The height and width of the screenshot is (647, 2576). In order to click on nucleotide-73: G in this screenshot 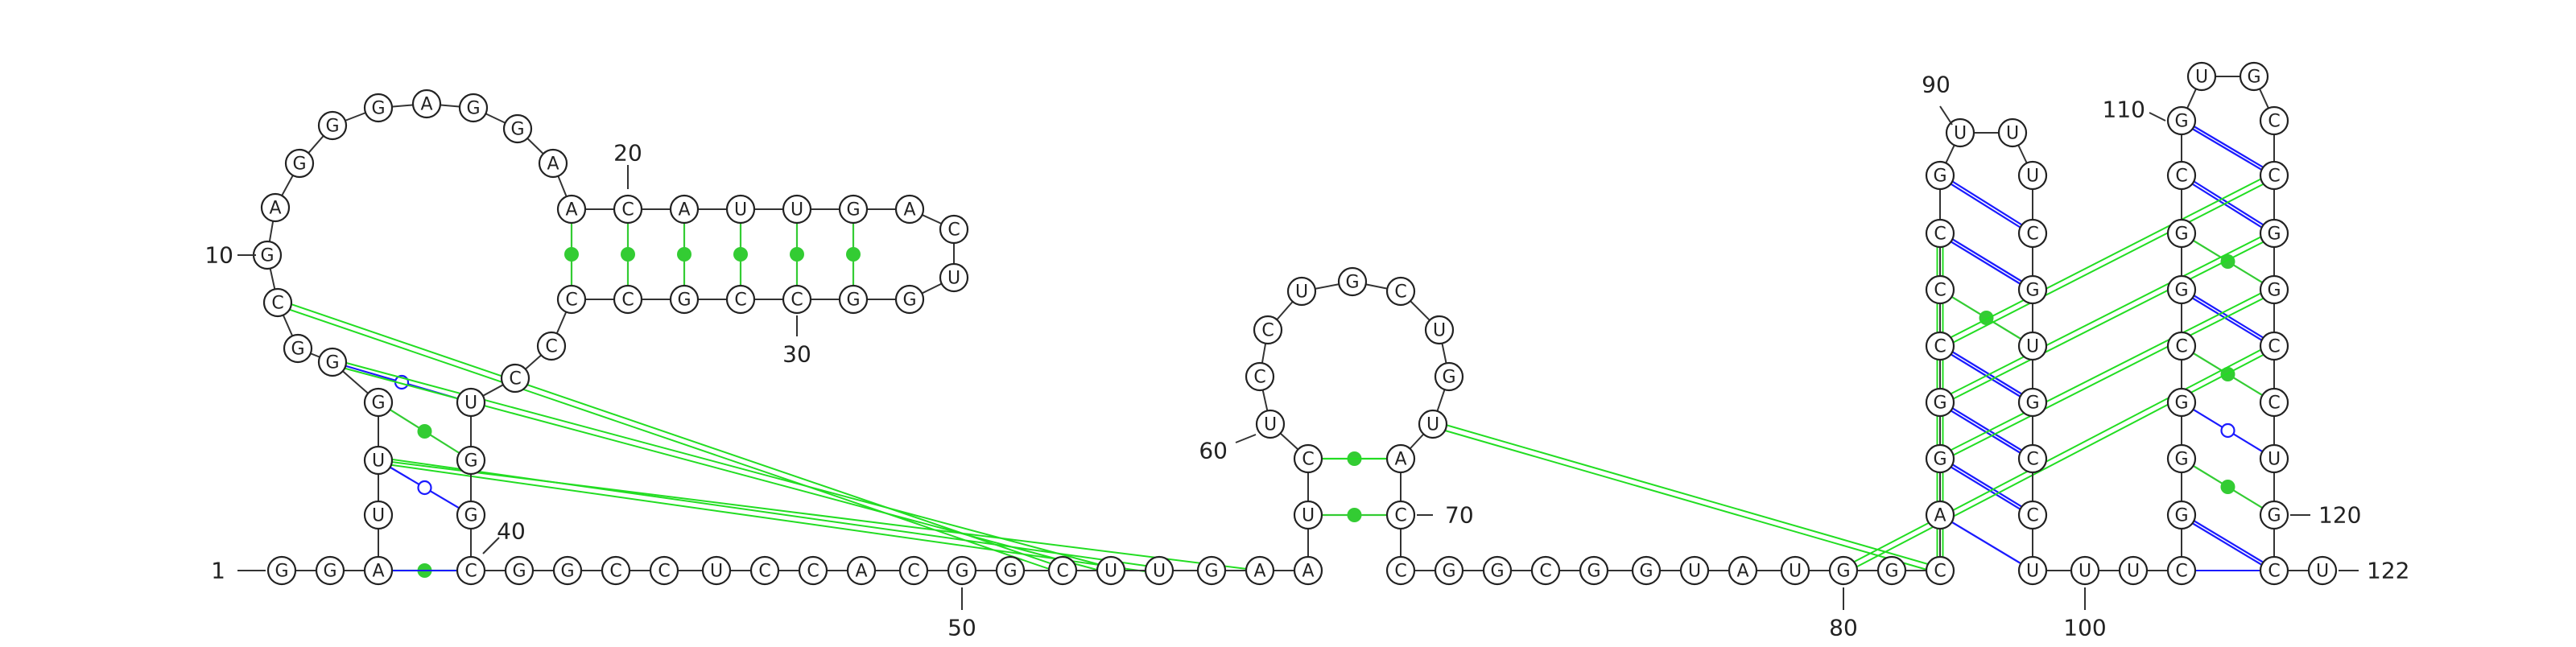, I will do `click(1497, 570)`.